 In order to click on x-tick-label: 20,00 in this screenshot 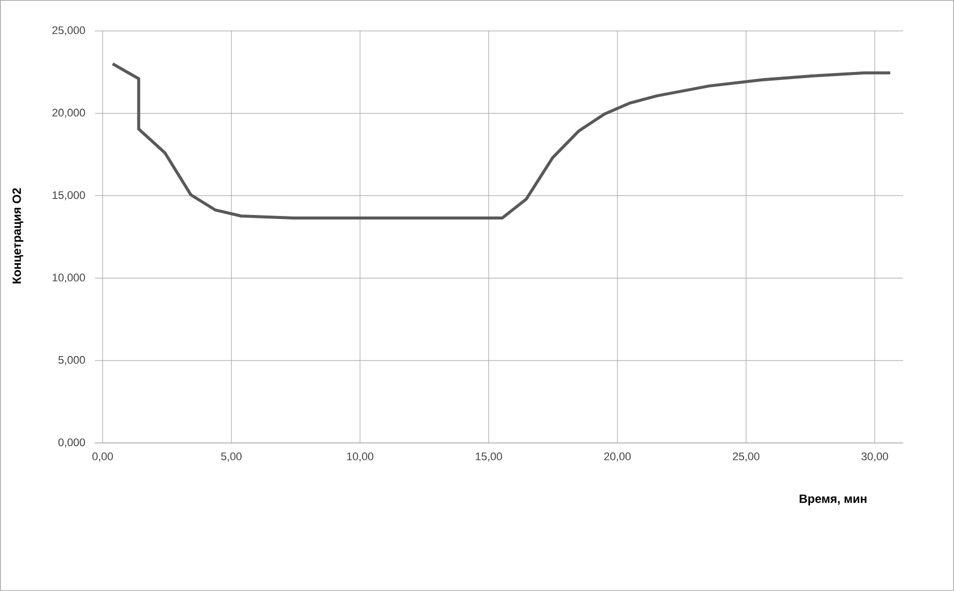, I will do `click(617, 457)`.